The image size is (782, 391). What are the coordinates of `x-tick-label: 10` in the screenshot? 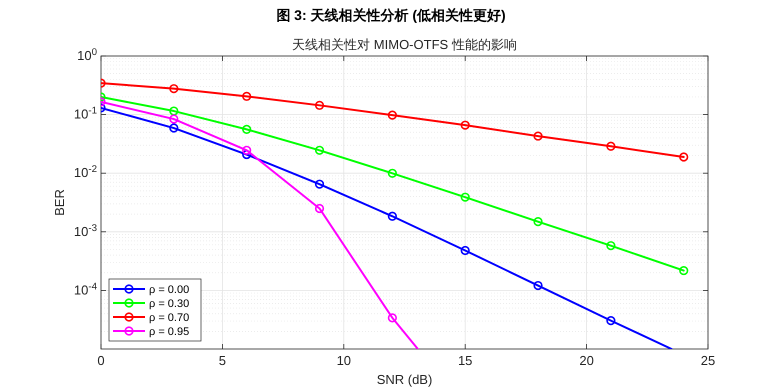 It's located at (344, 360).